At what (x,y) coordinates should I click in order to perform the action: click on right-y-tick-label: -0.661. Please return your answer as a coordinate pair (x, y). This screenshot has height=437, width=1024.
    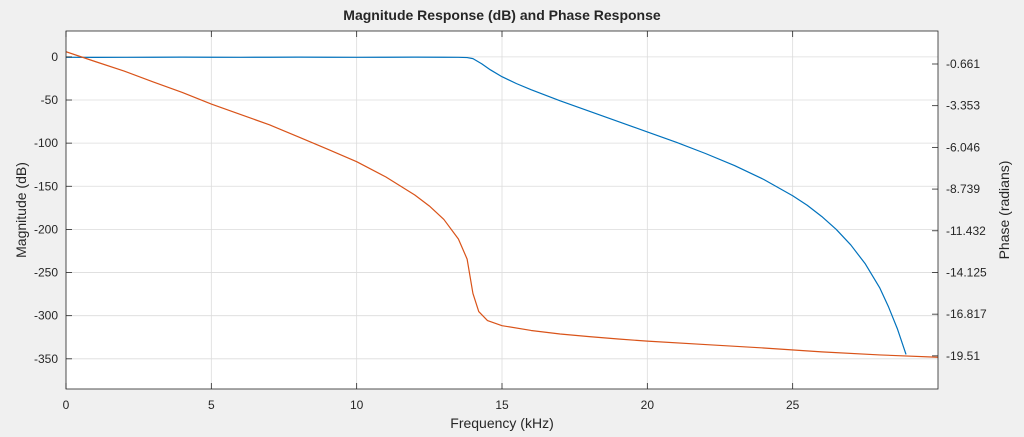
    Looking at the image, I should click on (963, 64).